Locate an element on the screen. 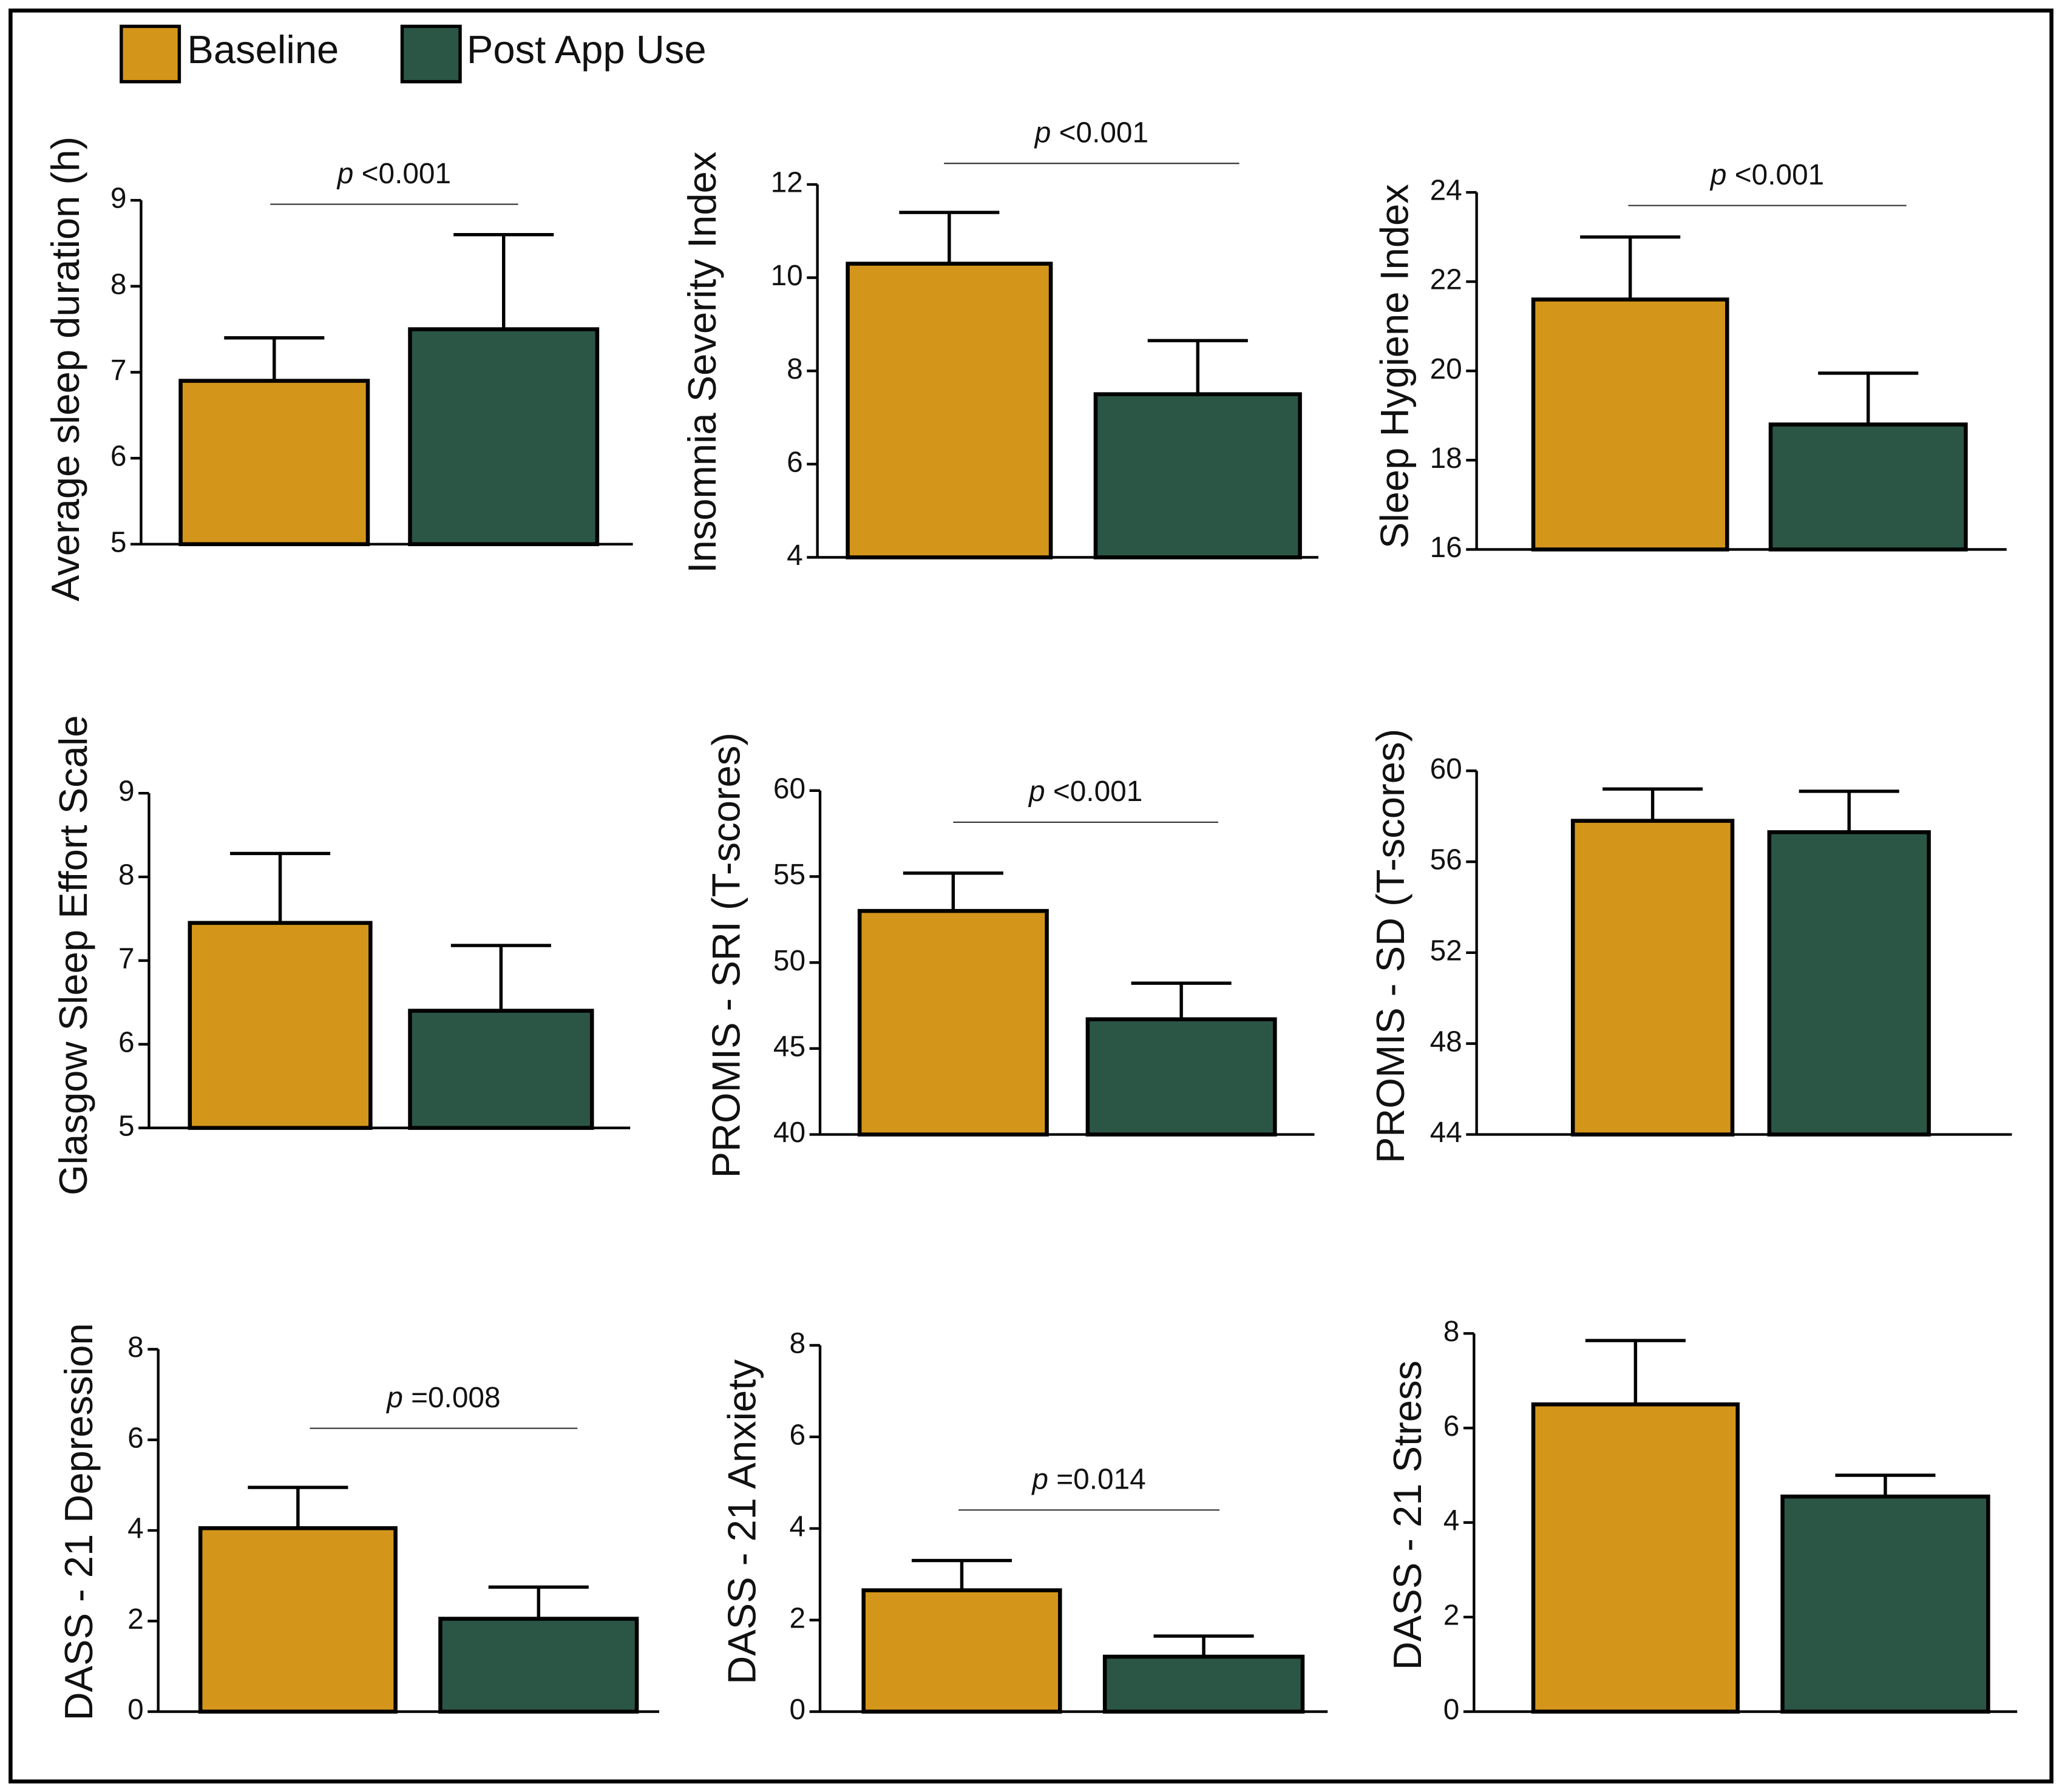 Image resolution: width=2062 pixels, height=1792 pixels. y-axis-label: DASS - 21 Depression is located at coordinates (79, 1521).